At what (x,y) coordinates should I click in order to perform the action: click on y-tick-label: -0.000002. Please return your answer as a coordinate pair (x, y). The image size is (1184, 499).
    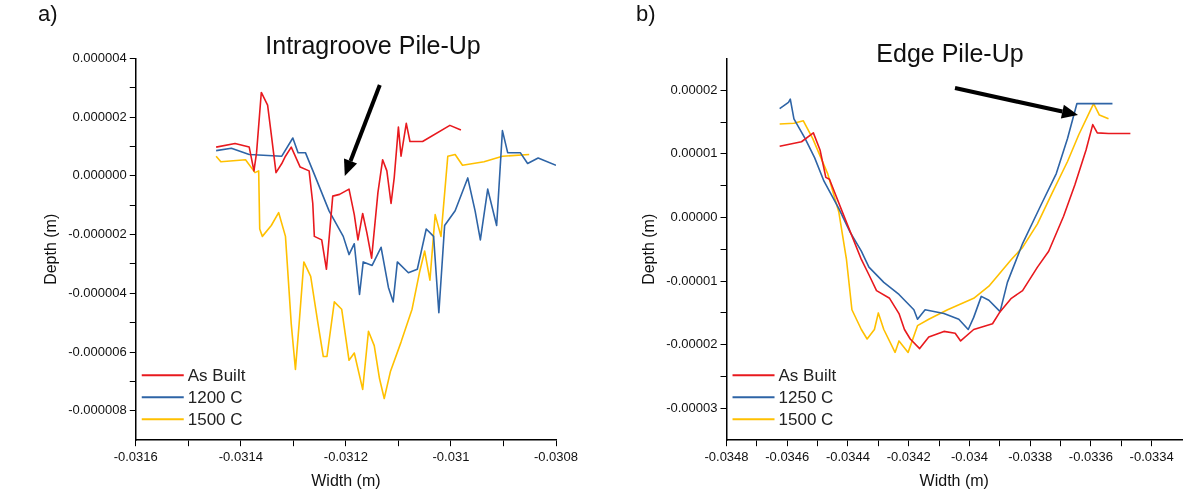
    Looking at the image, I should click on (97, 234).